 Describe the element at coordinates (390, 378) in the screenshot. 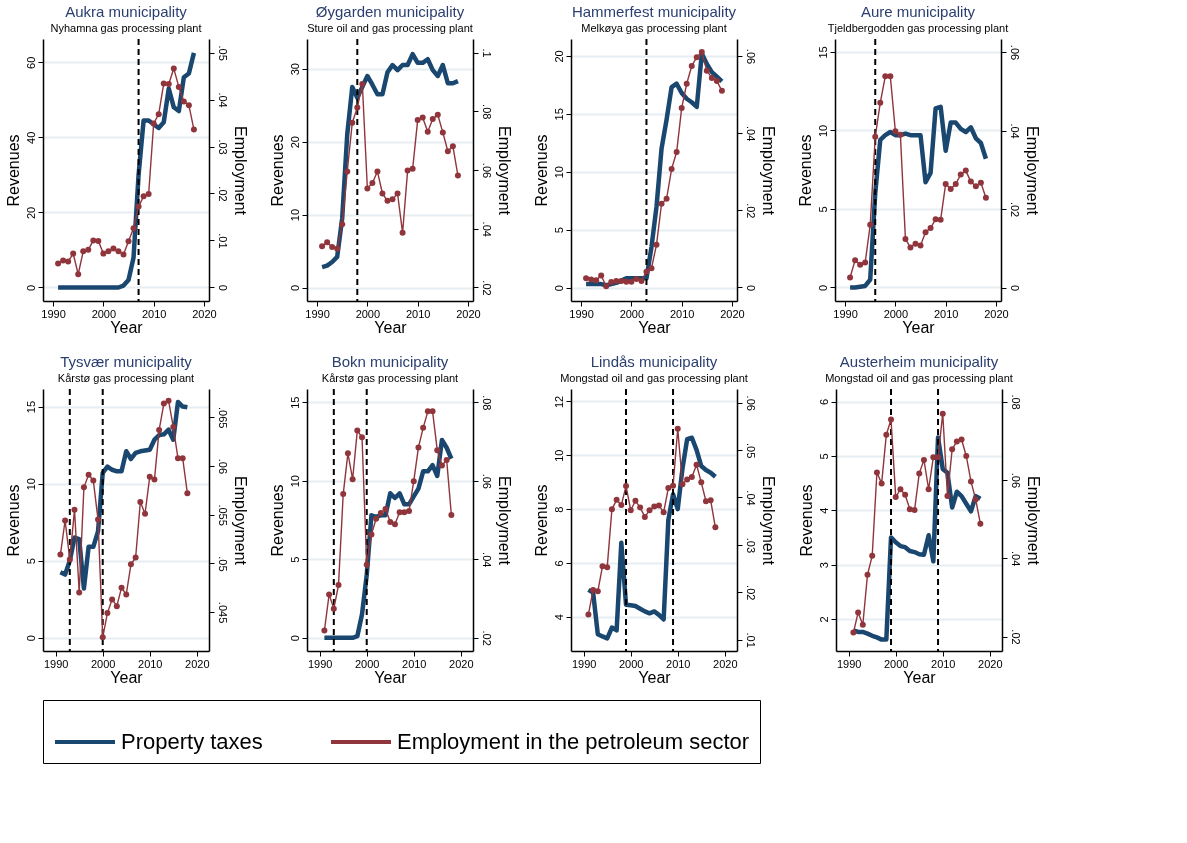

I see `chart-subtitle: Kårstø gas processing plant` at that location.